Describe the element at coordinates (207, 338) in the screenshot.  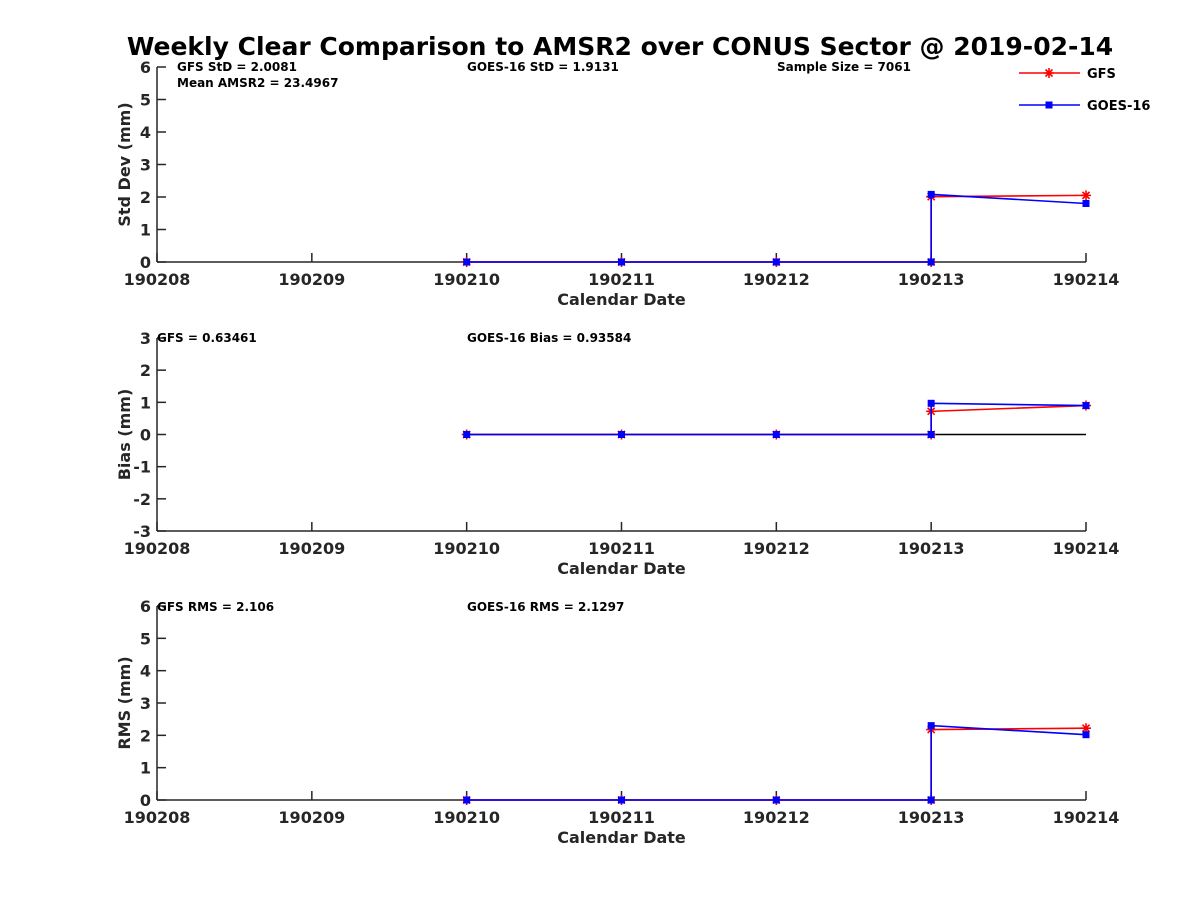
I see `panel-annotation: GFS = 0.63461` at that location.